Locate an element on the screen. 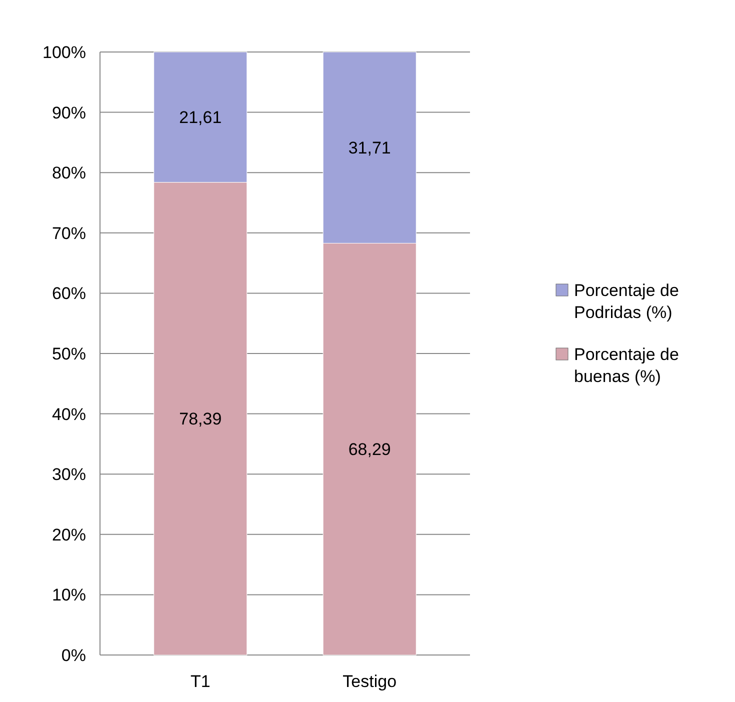 This screenshot has height=702, width=735. y-tick-label: 0% is located at coordinates (73, 655).